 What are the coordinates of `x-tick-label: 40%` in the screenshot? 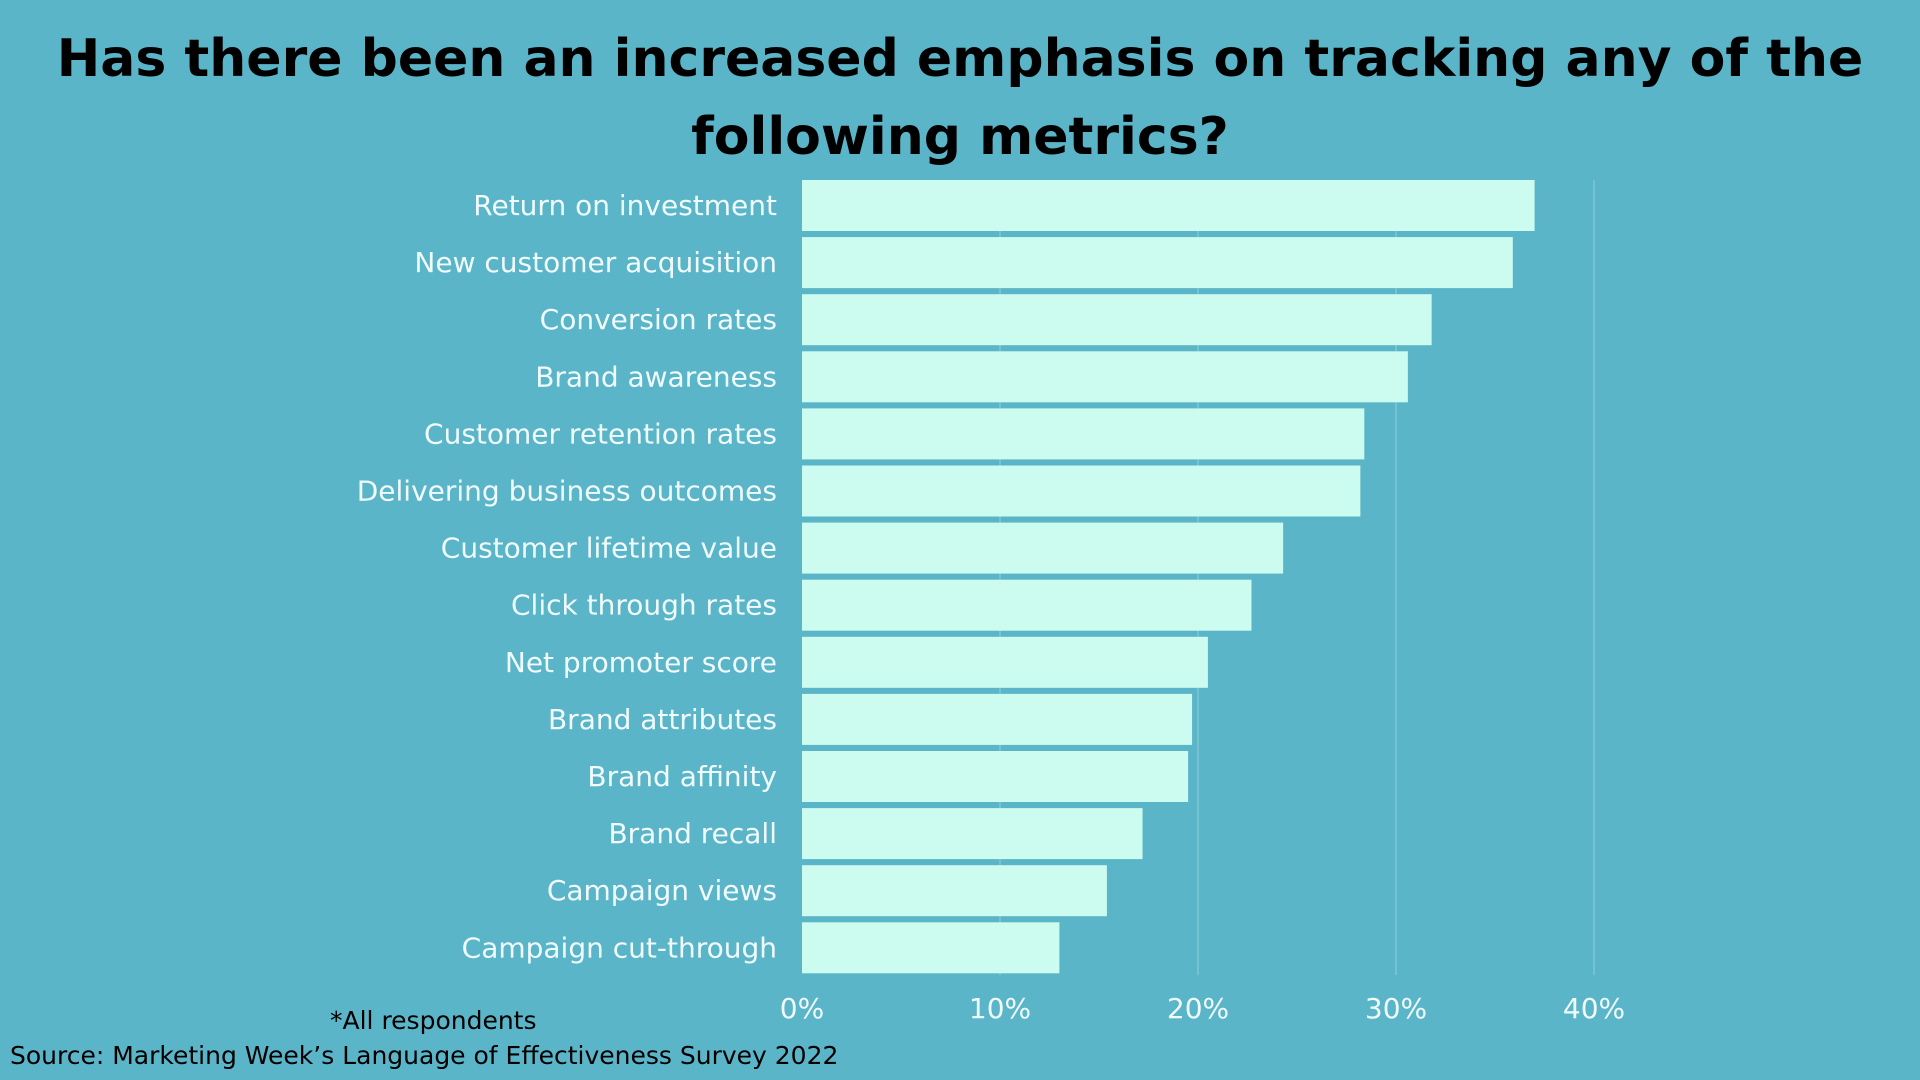 It's located at (1594, 1008).